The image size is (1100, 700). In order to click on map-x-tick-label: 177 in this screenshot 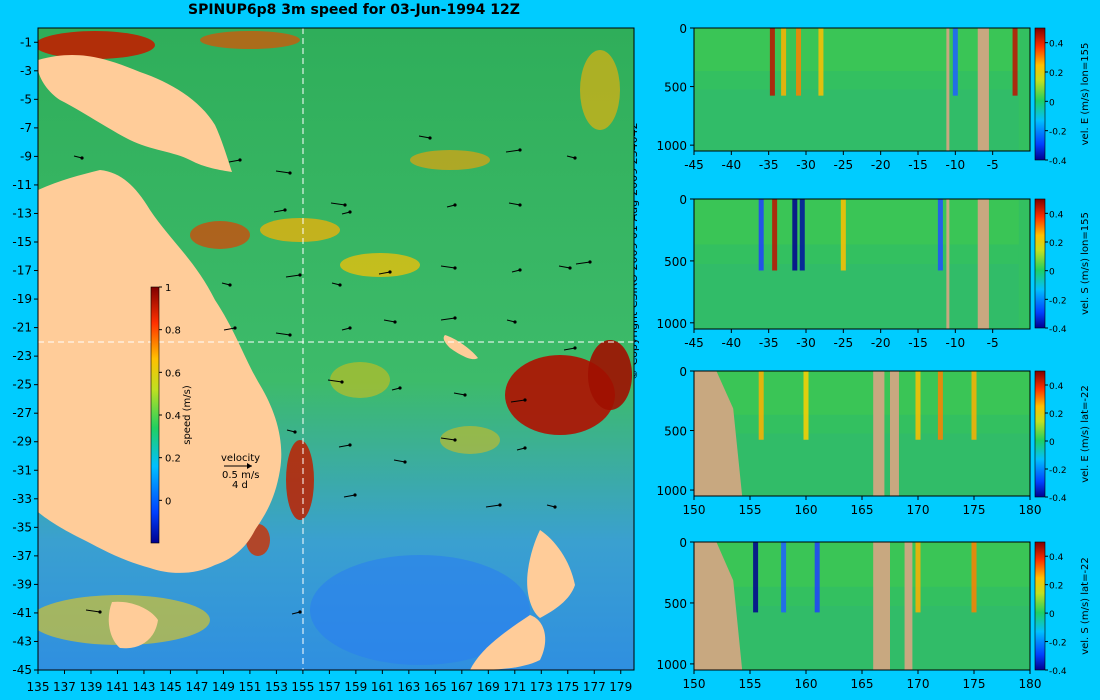, I will do `click(594, 687)`.